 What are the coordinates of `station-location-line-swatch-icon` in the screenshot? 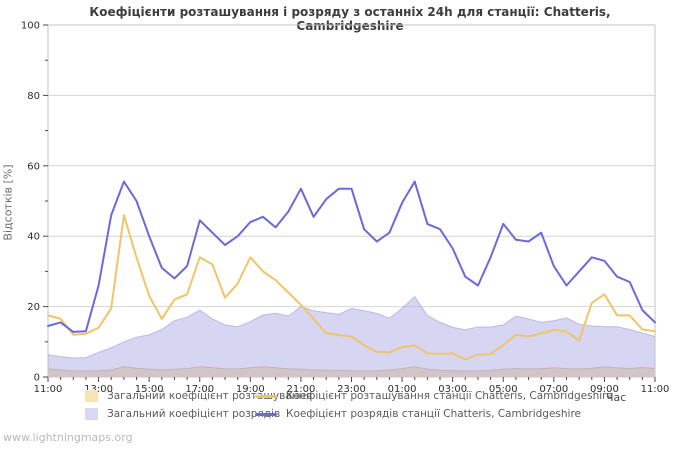 It's located at (266, 396).